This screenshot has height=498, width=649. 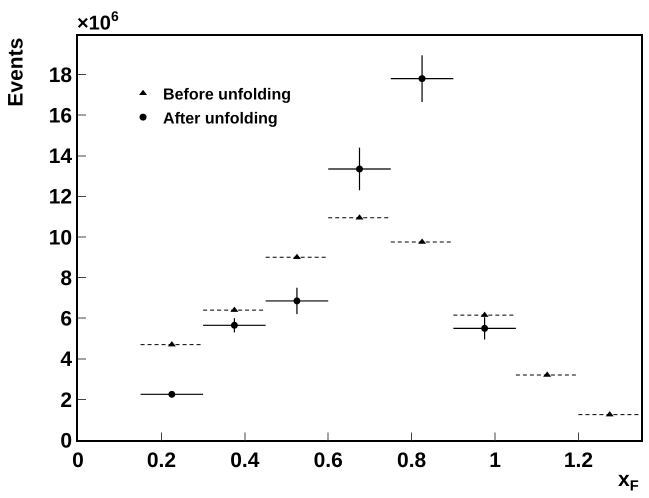 What do you see at coordinates (579, 460) in the screenshot?
I see `x-tick-label: 1.2` at bounding box center [579, 460].